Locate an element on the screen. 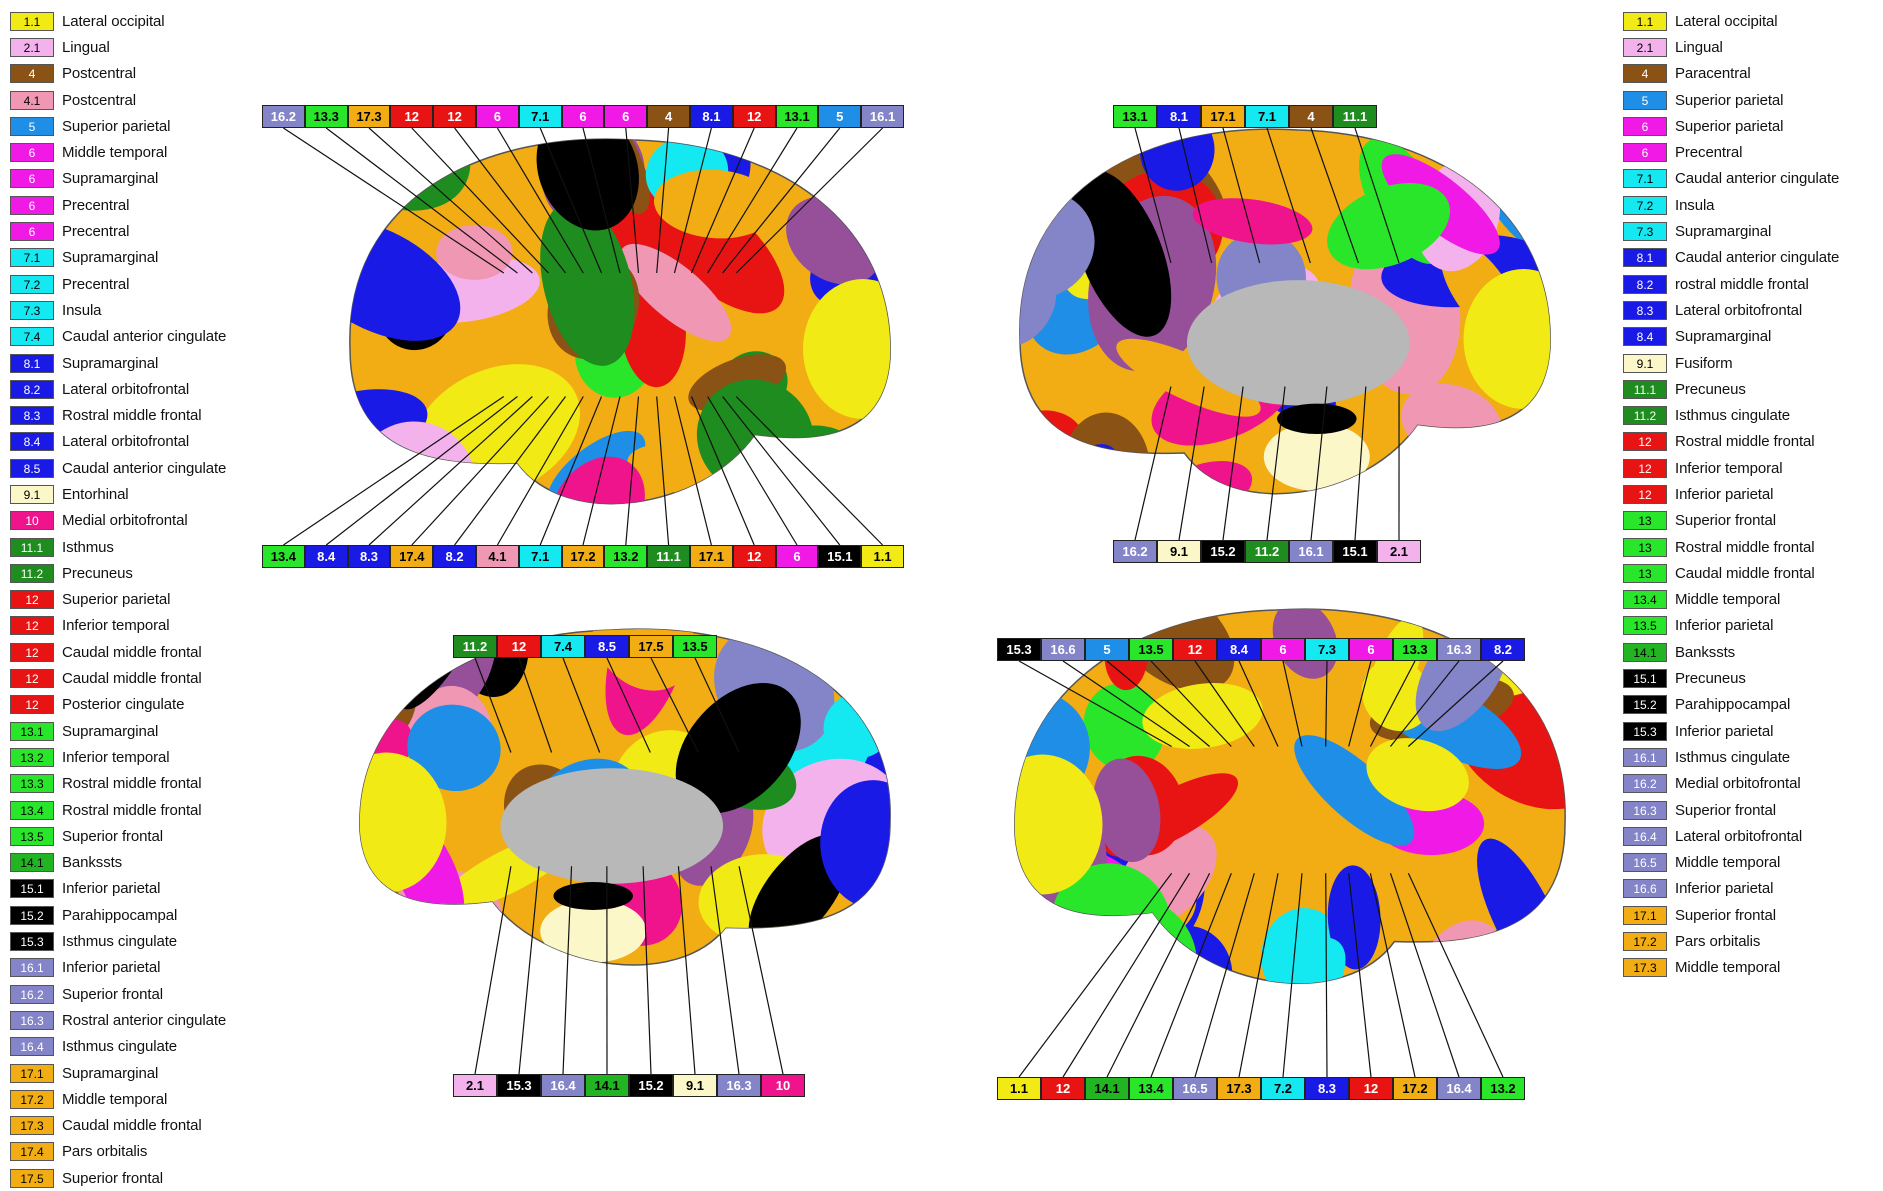 The width and height of the screenshot is (1883, 1191). region-label-box: 4.1 is located at coordinates (497, 556).